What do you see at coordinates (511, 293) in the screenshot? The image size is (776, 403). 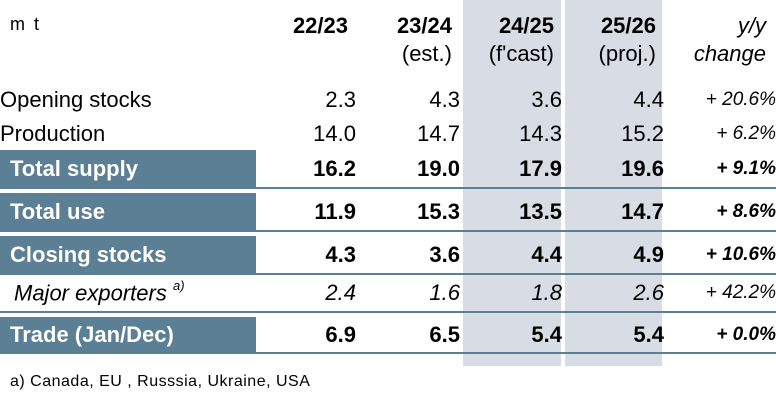 I see `cell-value: 1.8` at bounding box center [511, 293].